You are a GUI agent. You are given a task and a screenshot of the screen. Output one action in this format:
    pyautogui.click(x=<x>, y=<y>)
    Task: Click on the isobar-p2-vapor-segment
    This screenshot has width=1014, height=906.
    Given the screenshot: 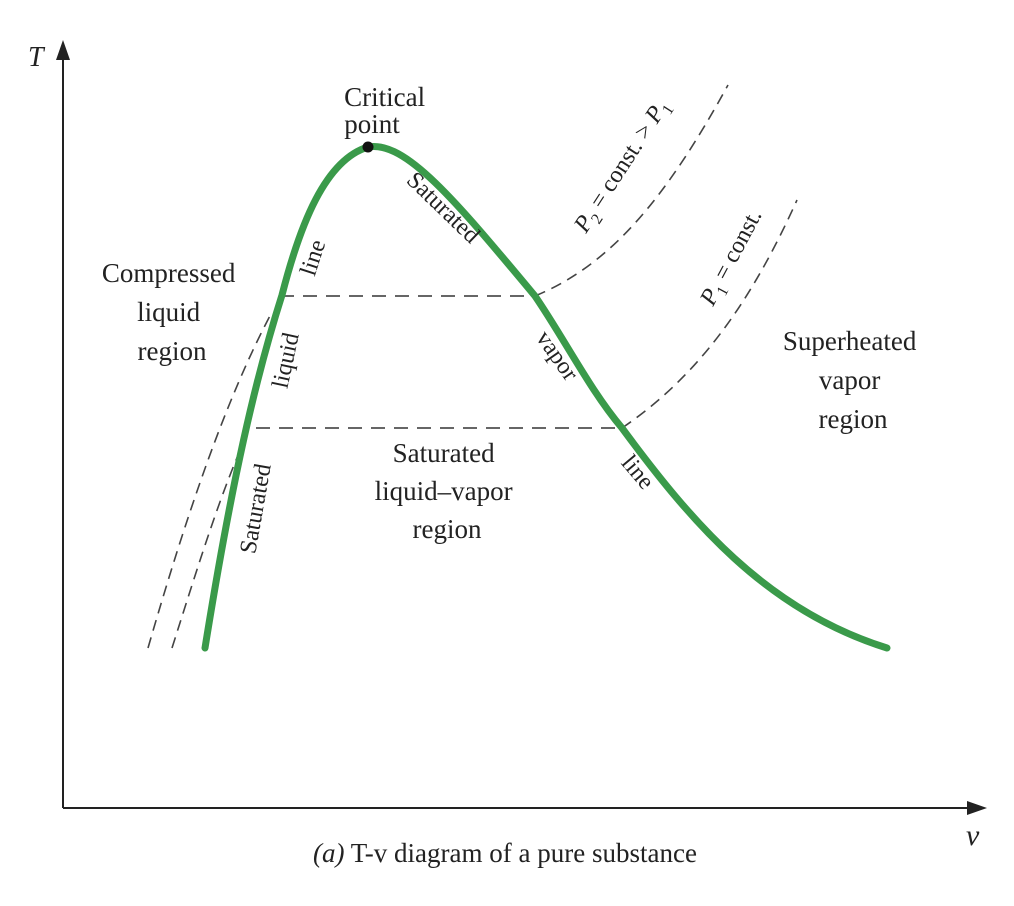 What is the action you would take?
    pyautogui.click(x=631, y=190)
    